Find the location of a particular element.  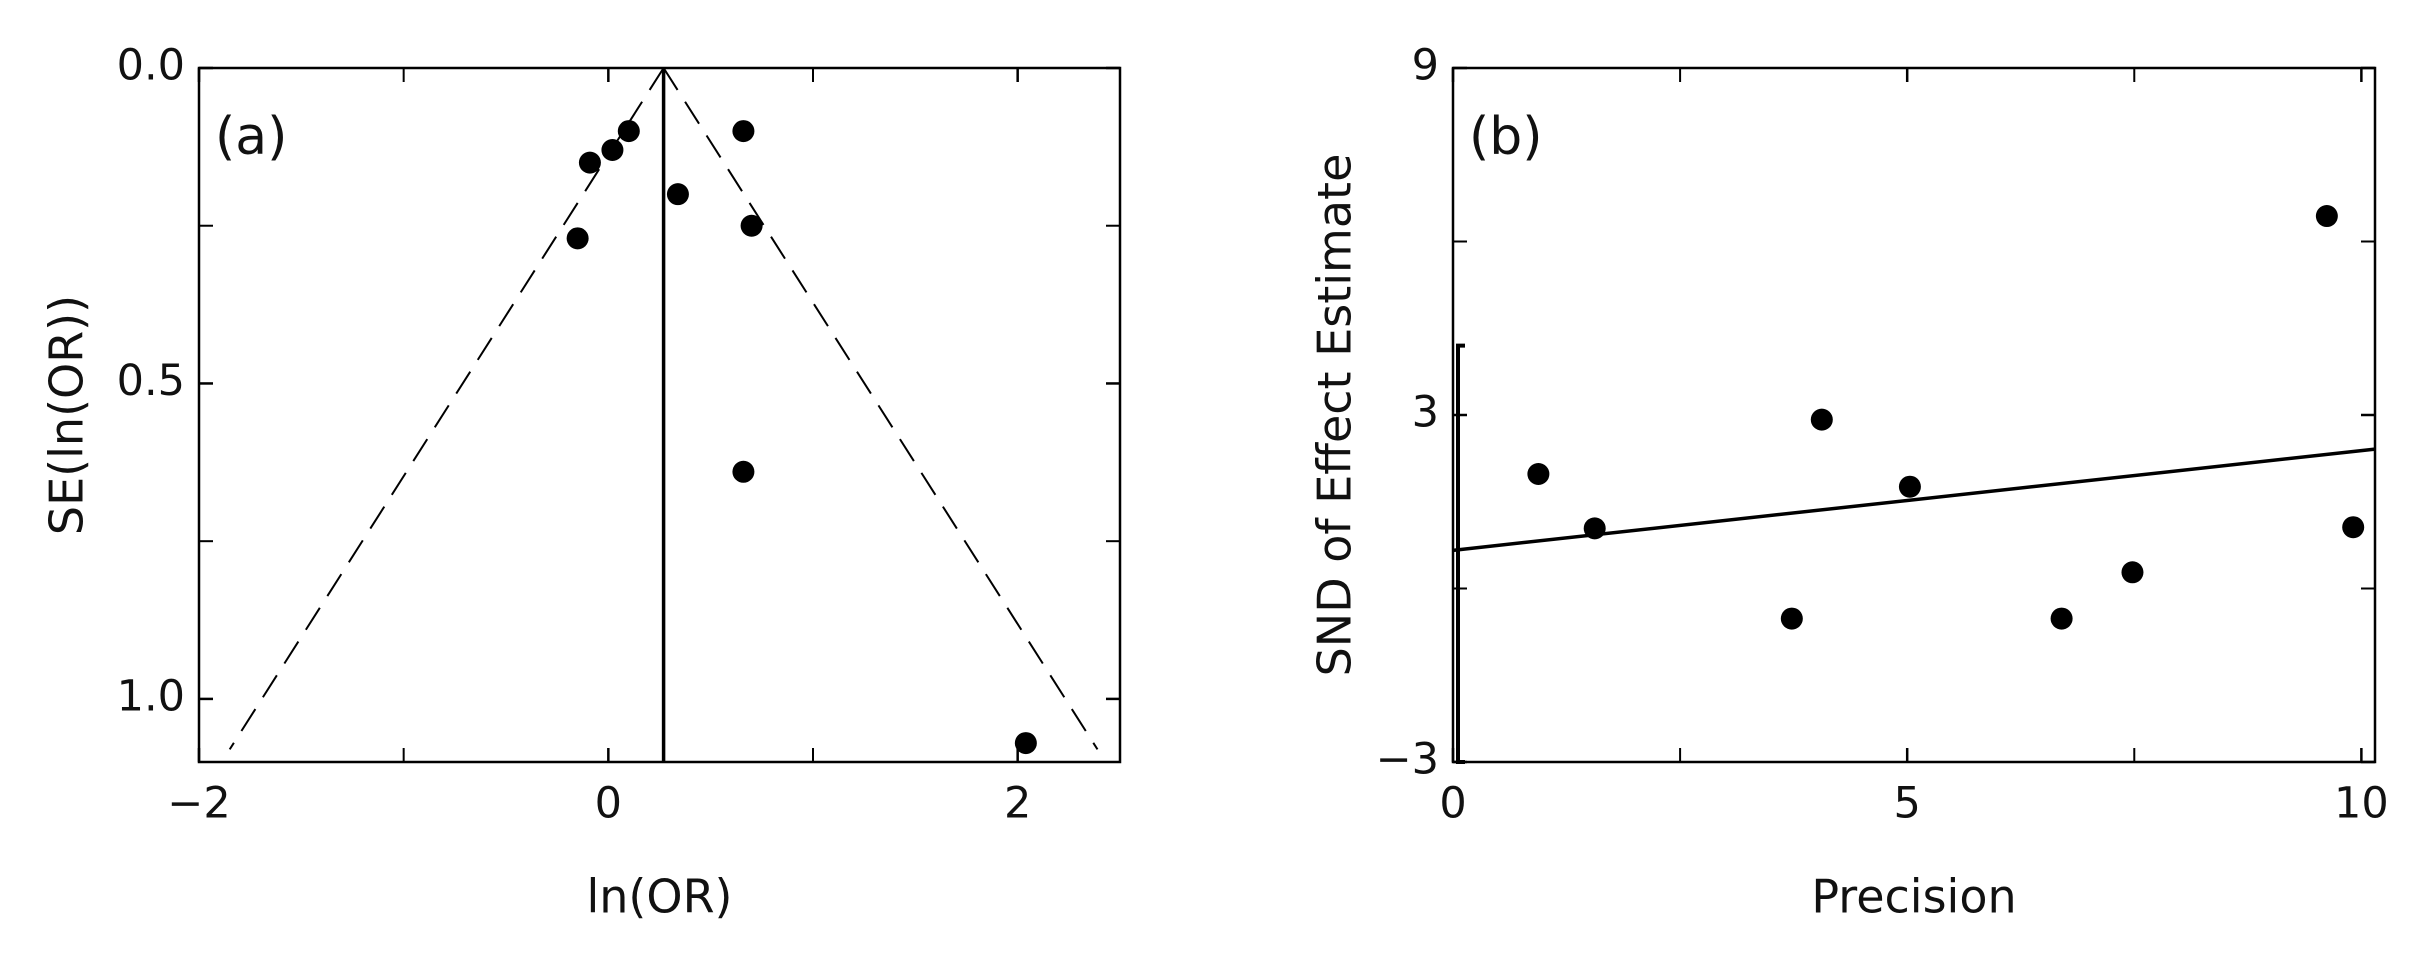

x-tick-label: 2 is located at coordinates (1017, 804).